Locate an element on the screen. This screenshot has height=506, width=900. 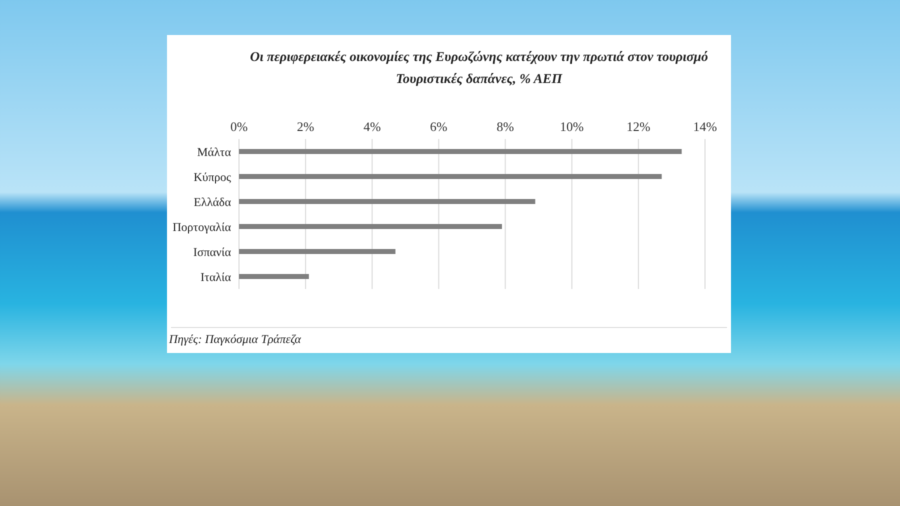
x-tick-label: 0% is located at coordinates (239, 126).